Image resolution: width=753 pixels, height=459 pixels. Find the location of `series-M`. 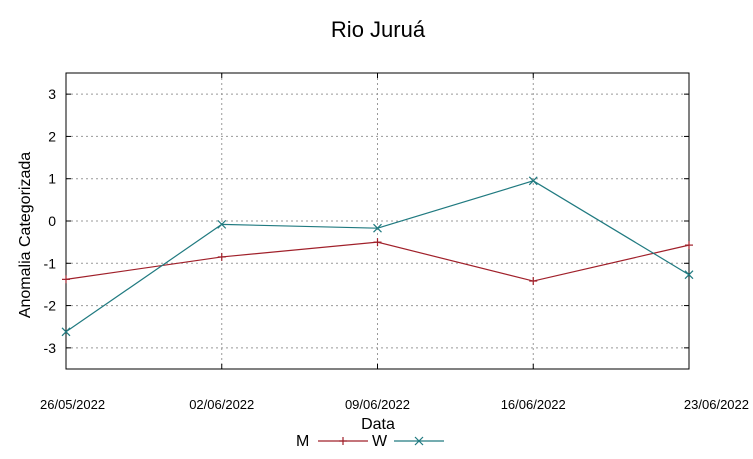

series-M is located at coordinates (377, 262).